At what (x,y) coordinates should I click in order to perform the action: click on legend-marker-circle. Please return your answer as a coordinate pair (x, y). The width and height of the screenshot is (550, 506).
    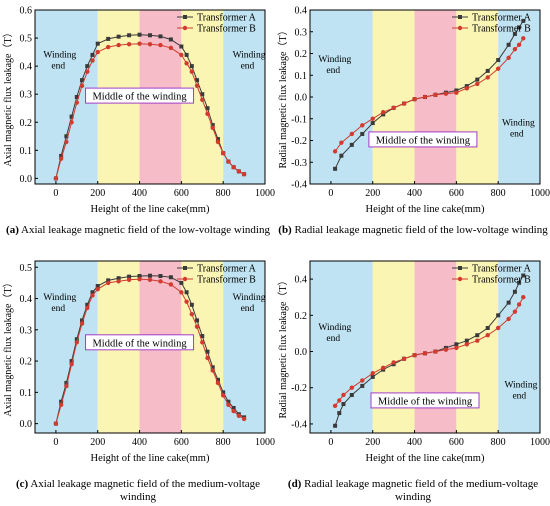
    Looking at the image, I should click on (460, 279).